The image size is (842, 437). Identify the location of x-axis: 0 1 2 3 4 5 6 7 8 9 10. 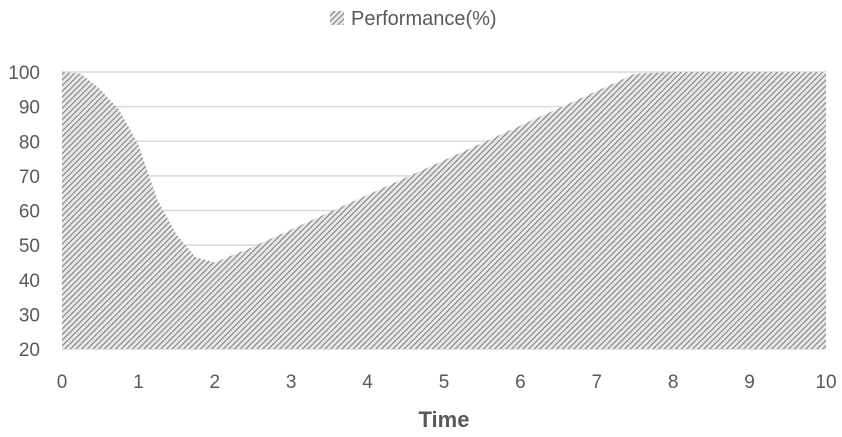
(447, 382).